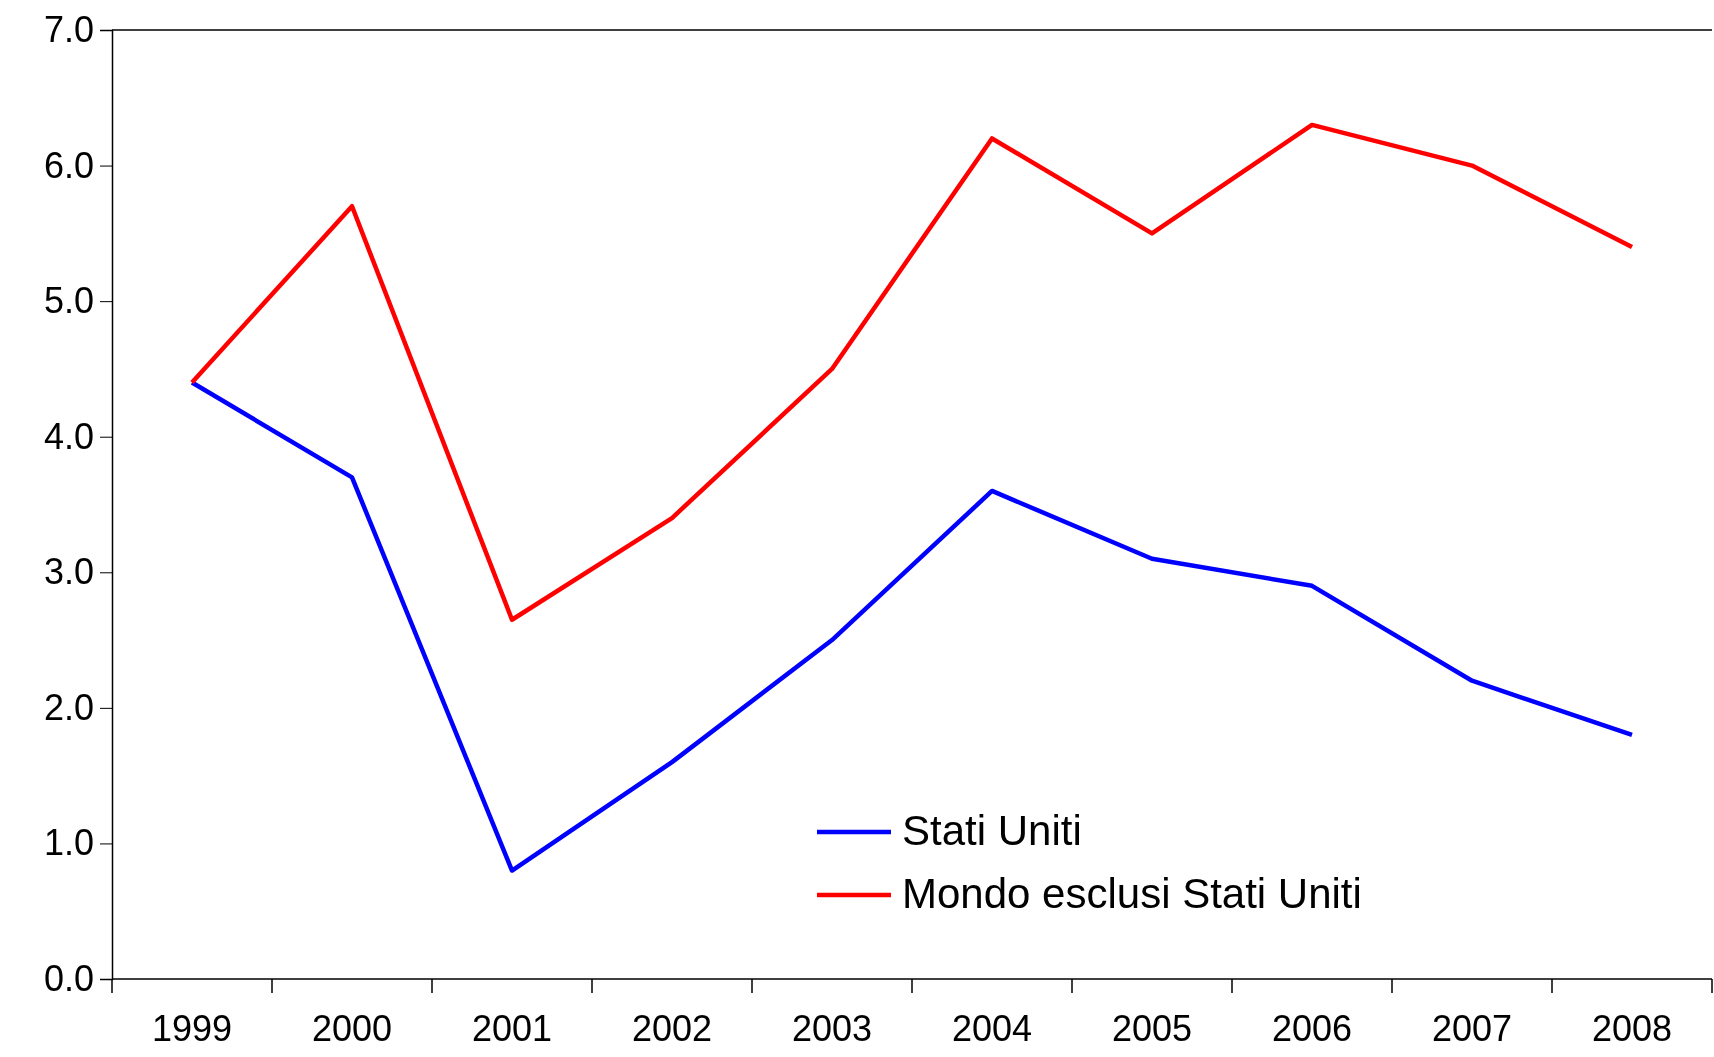  I want to click on y-tick-label: 2.0, so click(68, 707).